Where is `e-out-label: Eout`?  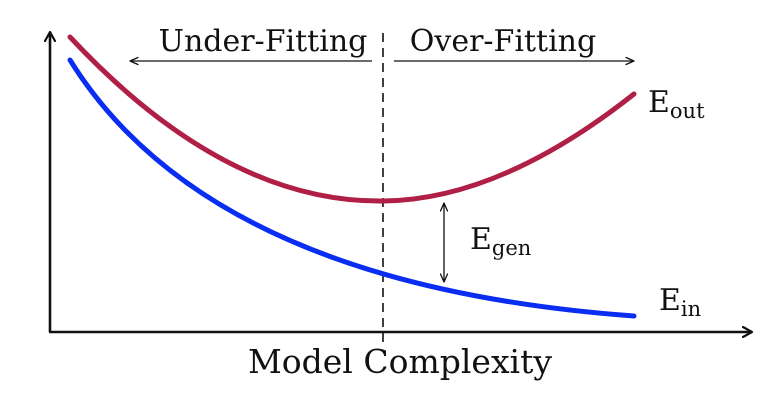 e-out-label: Eout is located at coordinates (676, 104).